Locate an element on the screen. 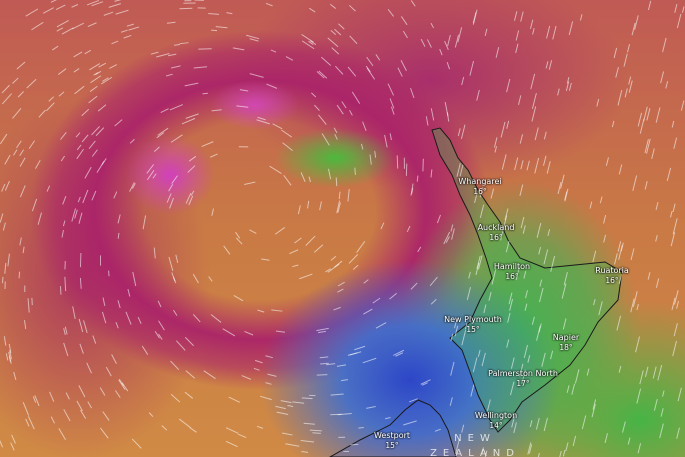 This screenshot has height=457, width=685. city-label-whangarei: Whangarei 16° is located at coordinates (479, 187).